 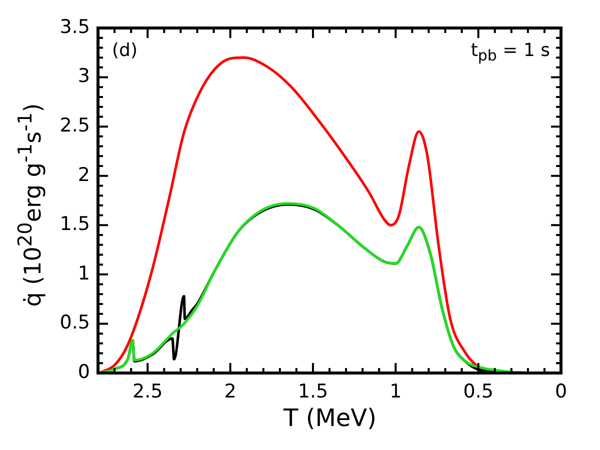 I want to click on x-tick-label: 1, so click(x=396, y=391).